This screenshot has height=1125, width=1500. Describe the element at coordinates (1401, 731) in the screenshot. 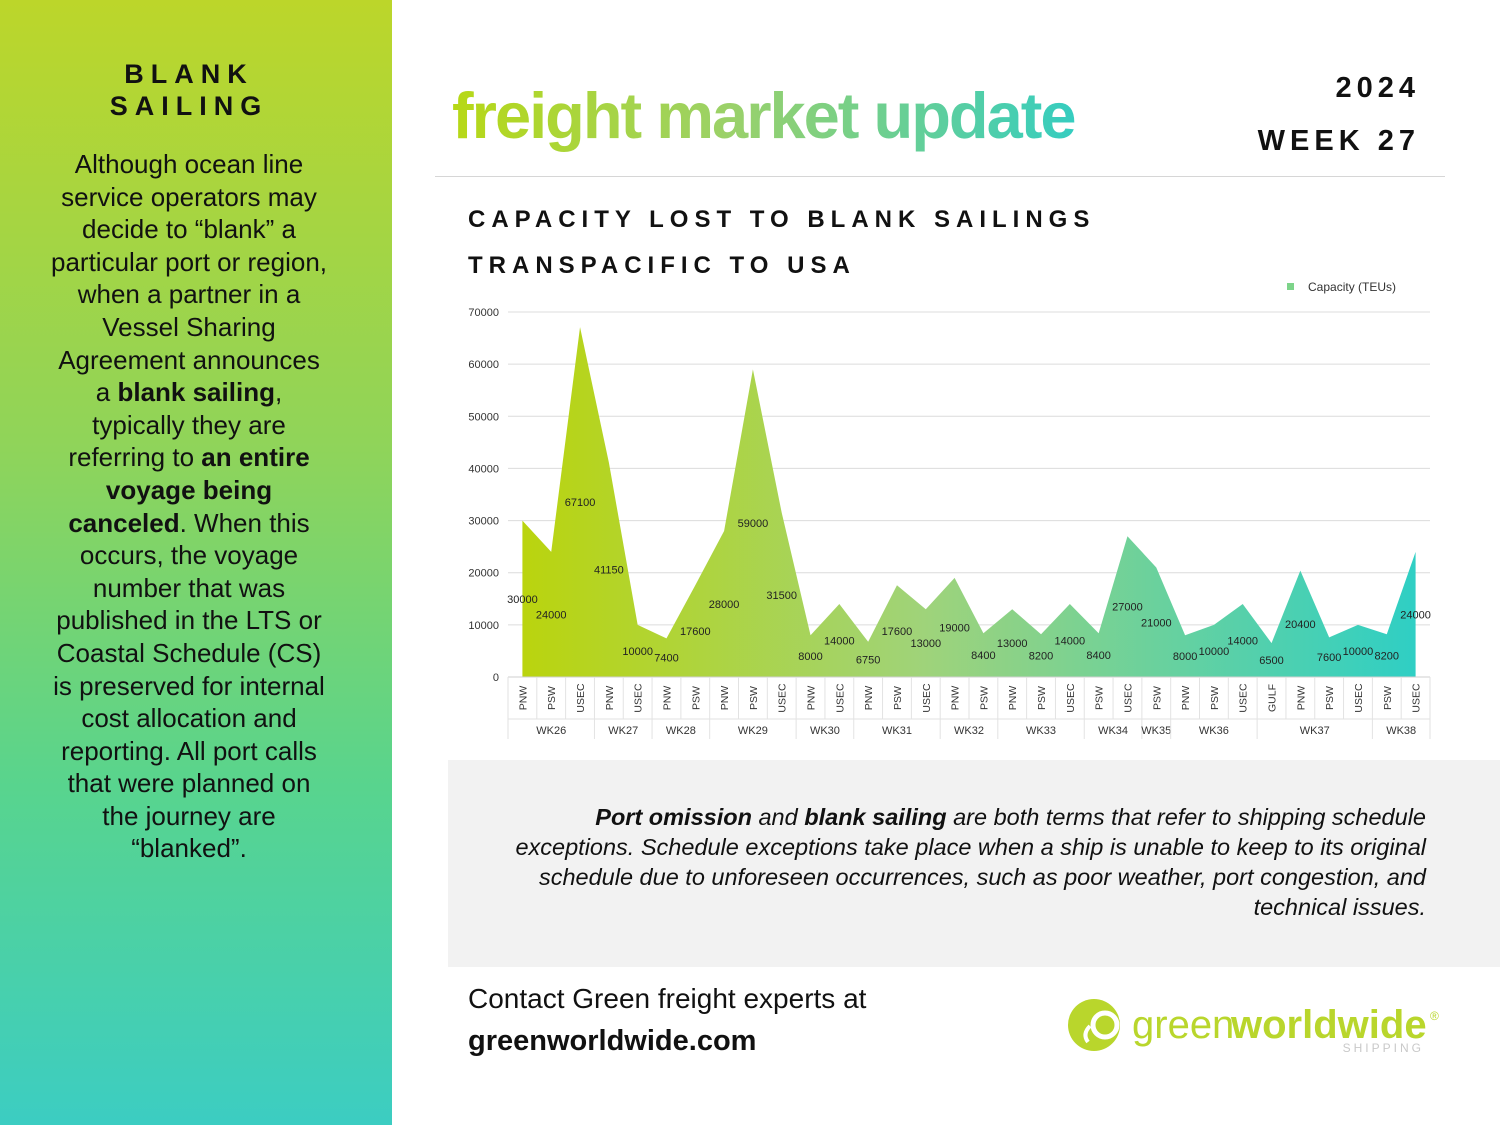

I see `group-label: WK38` at that location.